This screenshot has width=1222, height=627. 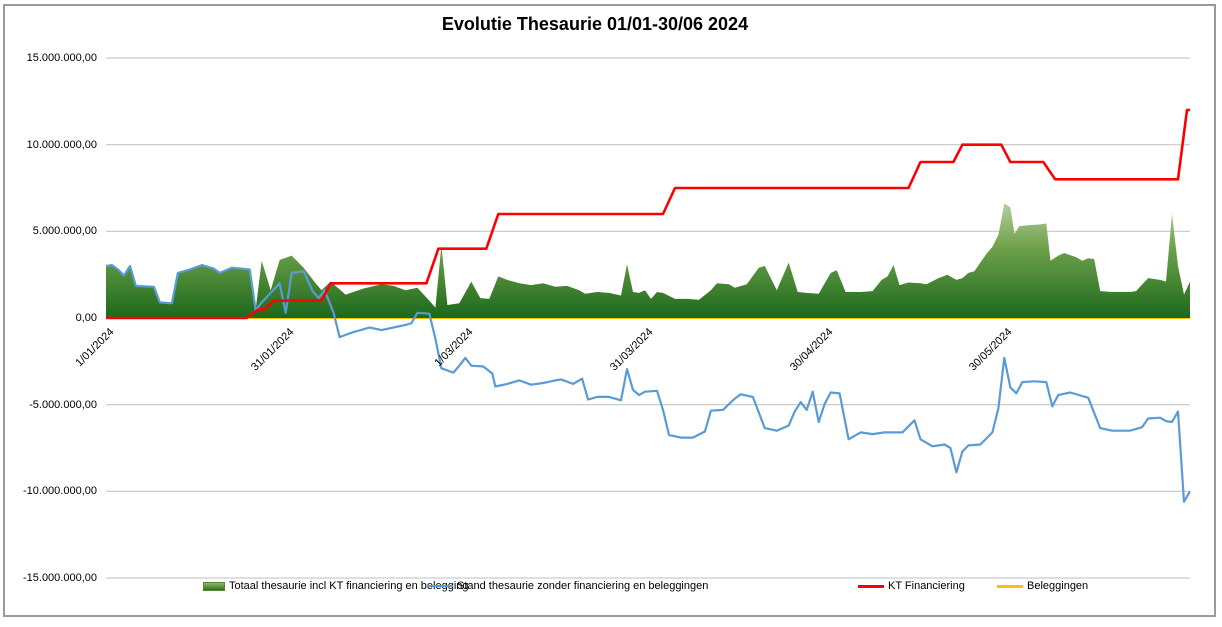 What do you see at coordinates (214, 586) in the screenshot?
I see `area-swatch-icon` at bounding box center [214, 586].